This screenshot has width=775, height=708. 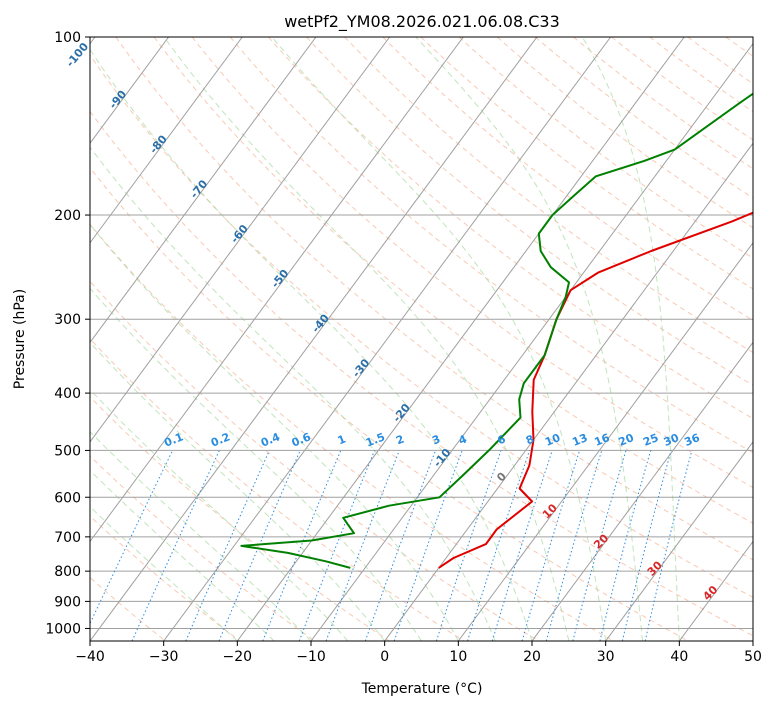 I want to click on x-tick-label: 0, so click(x=384, y=657).